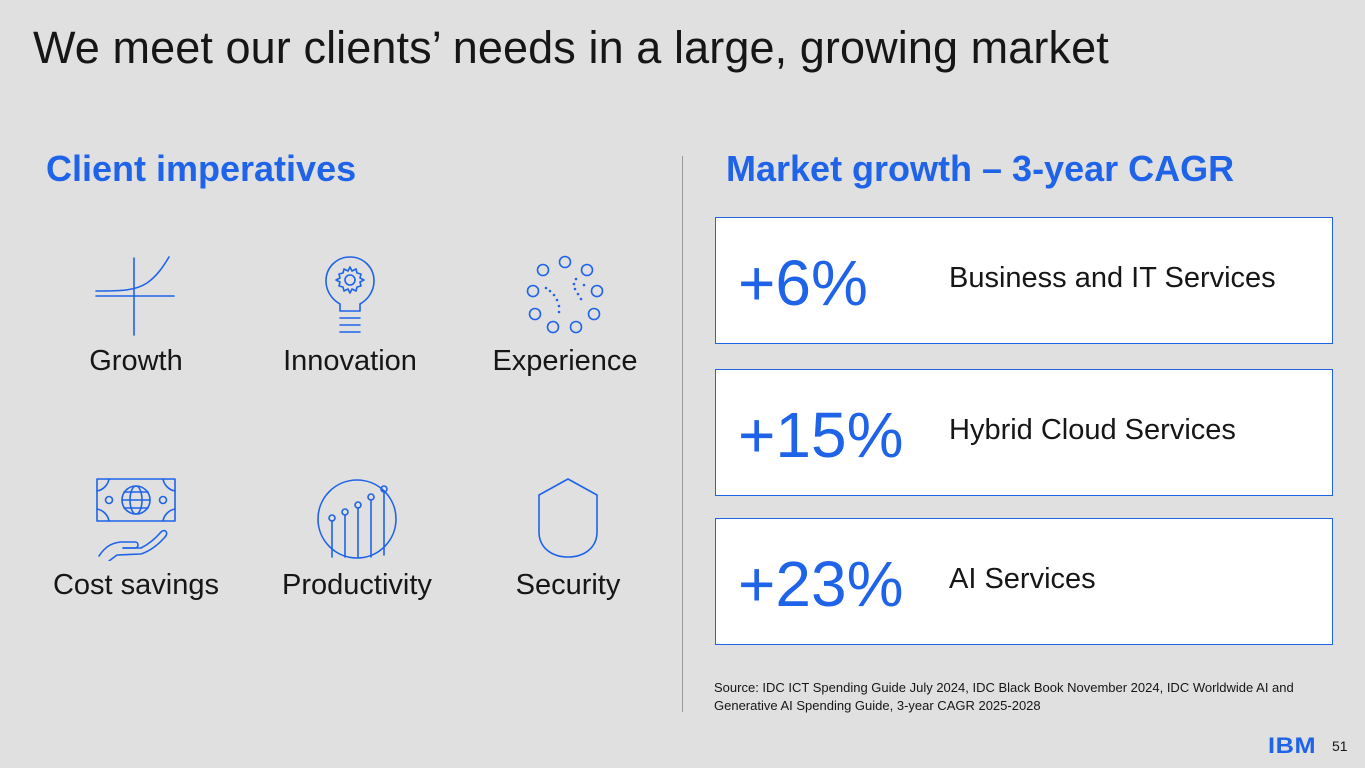 This screenshot has height=768, width=1365. Describe the element at coordinates (201, 168) in the screenshot. I see `client-imperatives-heading: Client imperatives` at that location.